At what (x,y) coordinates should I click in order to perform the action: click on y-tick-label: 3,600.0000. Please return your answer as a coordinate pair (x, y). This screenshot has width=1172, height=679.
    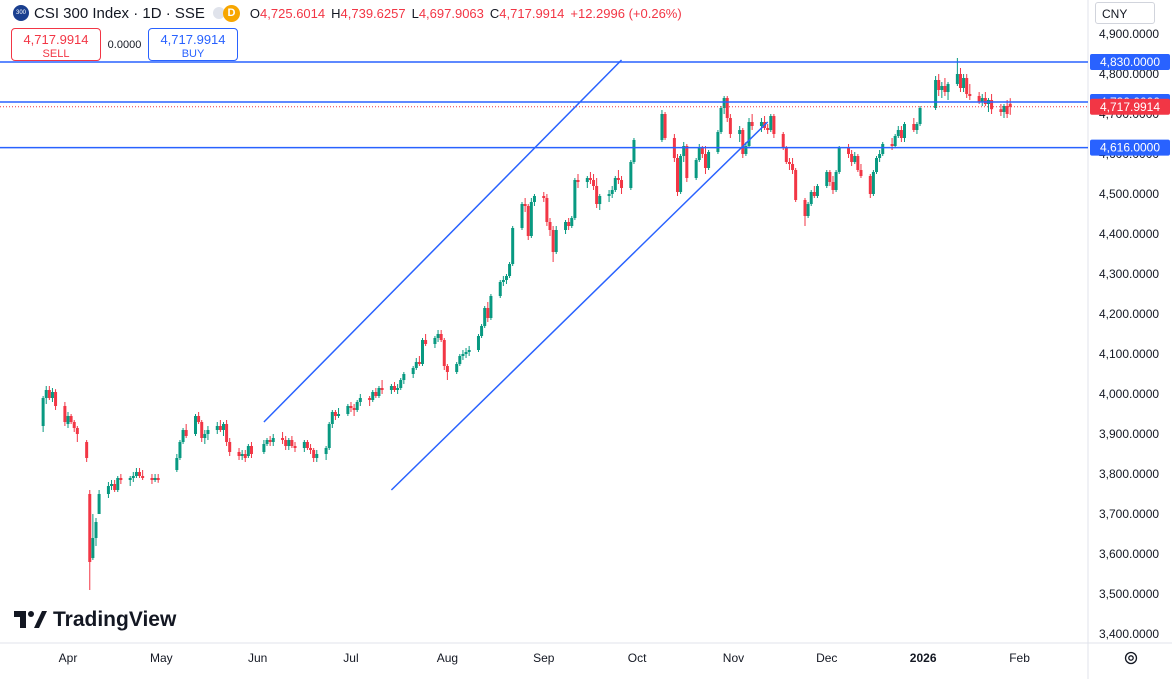
    Looking at the image, I should click on (1129, 554).